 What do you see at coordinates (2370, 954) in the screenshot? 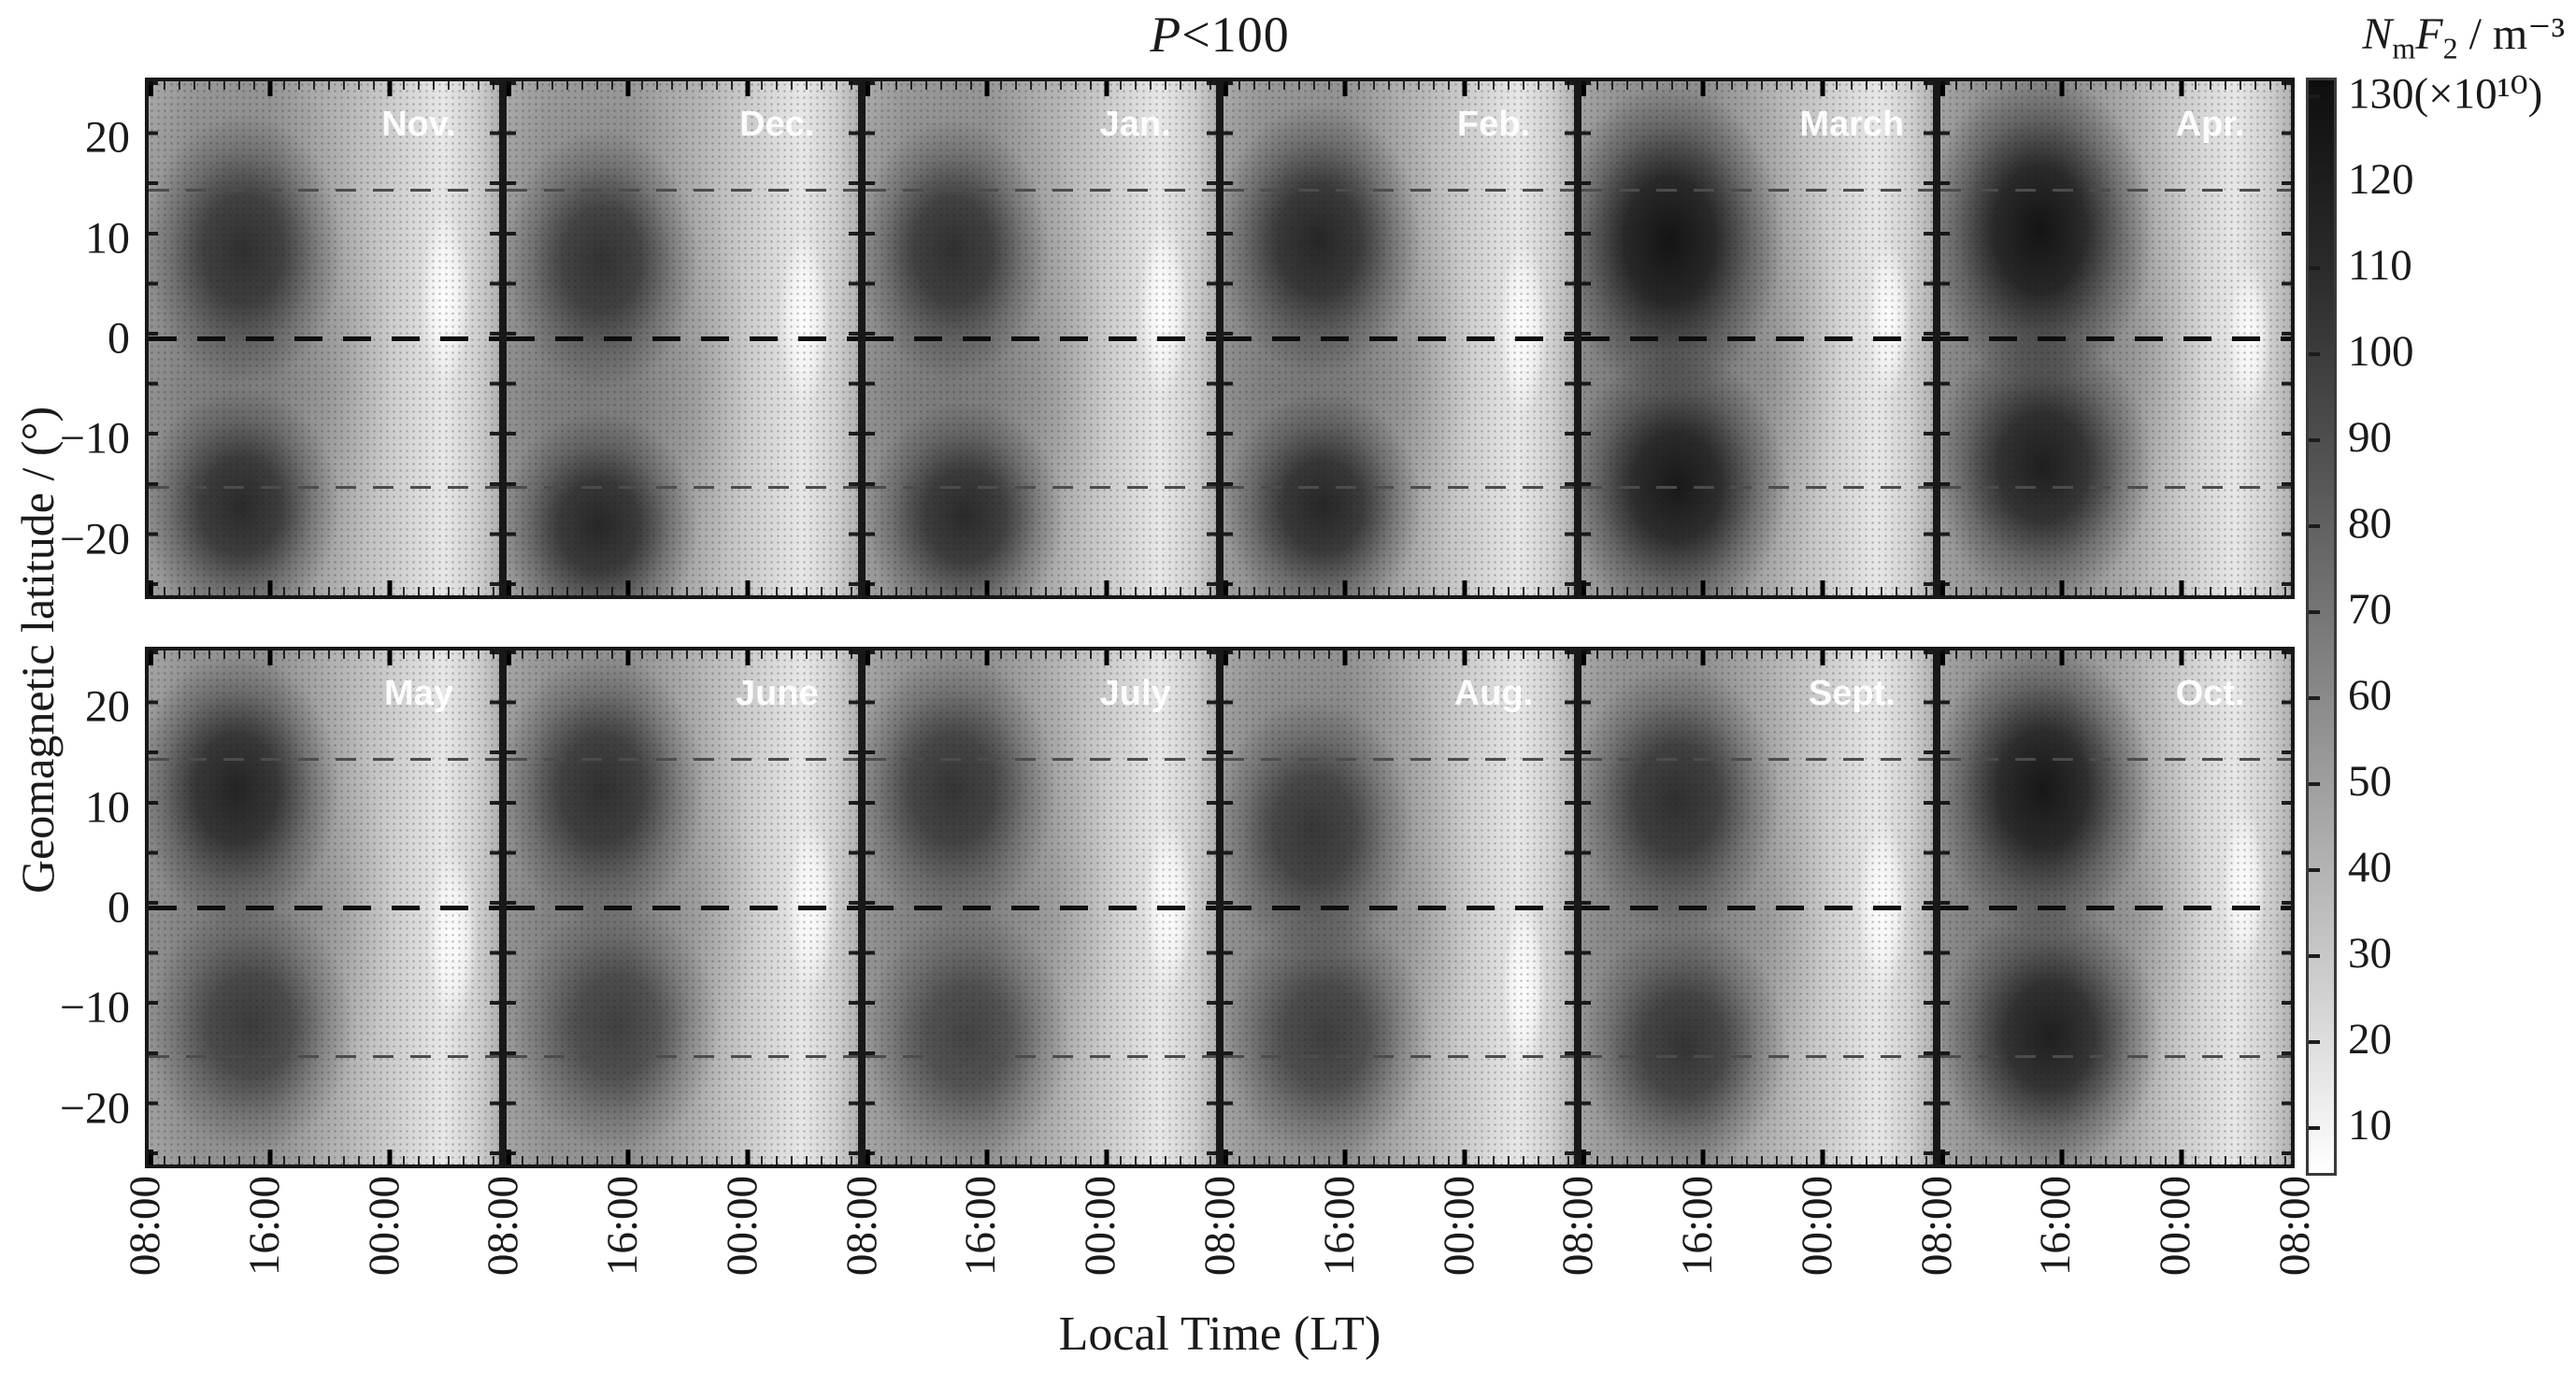
I see `colorbar-tick-label: 30` at bounding box center [2370, 954].